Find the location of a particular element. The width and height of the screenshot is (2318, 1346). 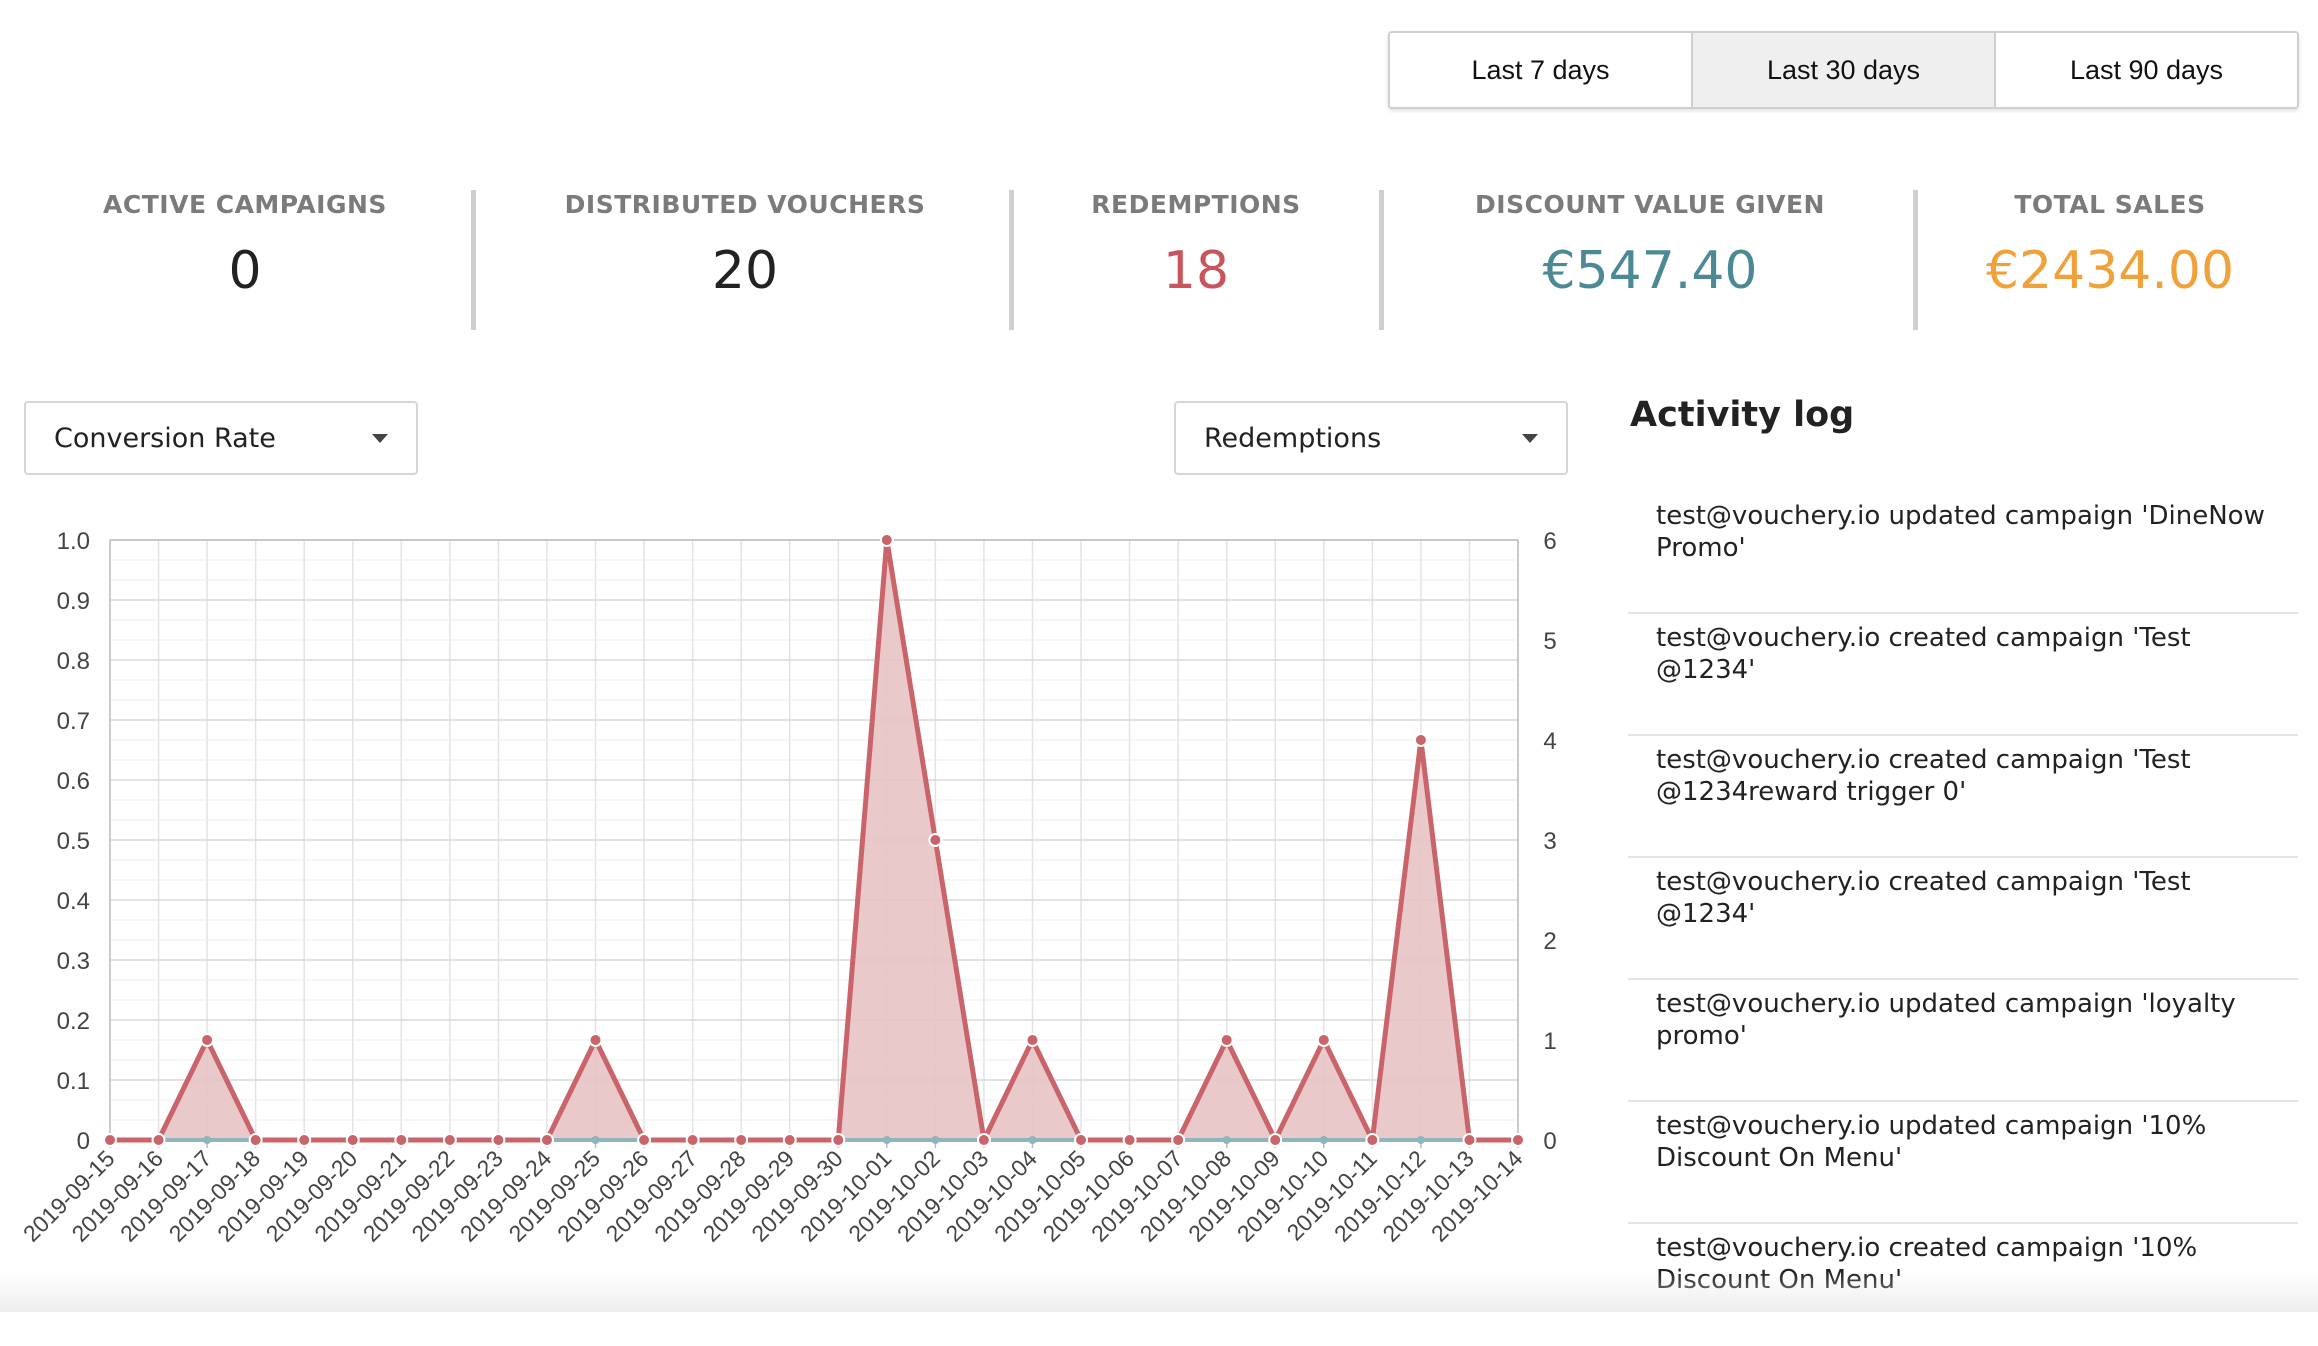

left-metric-select-value: Conversion Rate is located at coordinates (165, 438).